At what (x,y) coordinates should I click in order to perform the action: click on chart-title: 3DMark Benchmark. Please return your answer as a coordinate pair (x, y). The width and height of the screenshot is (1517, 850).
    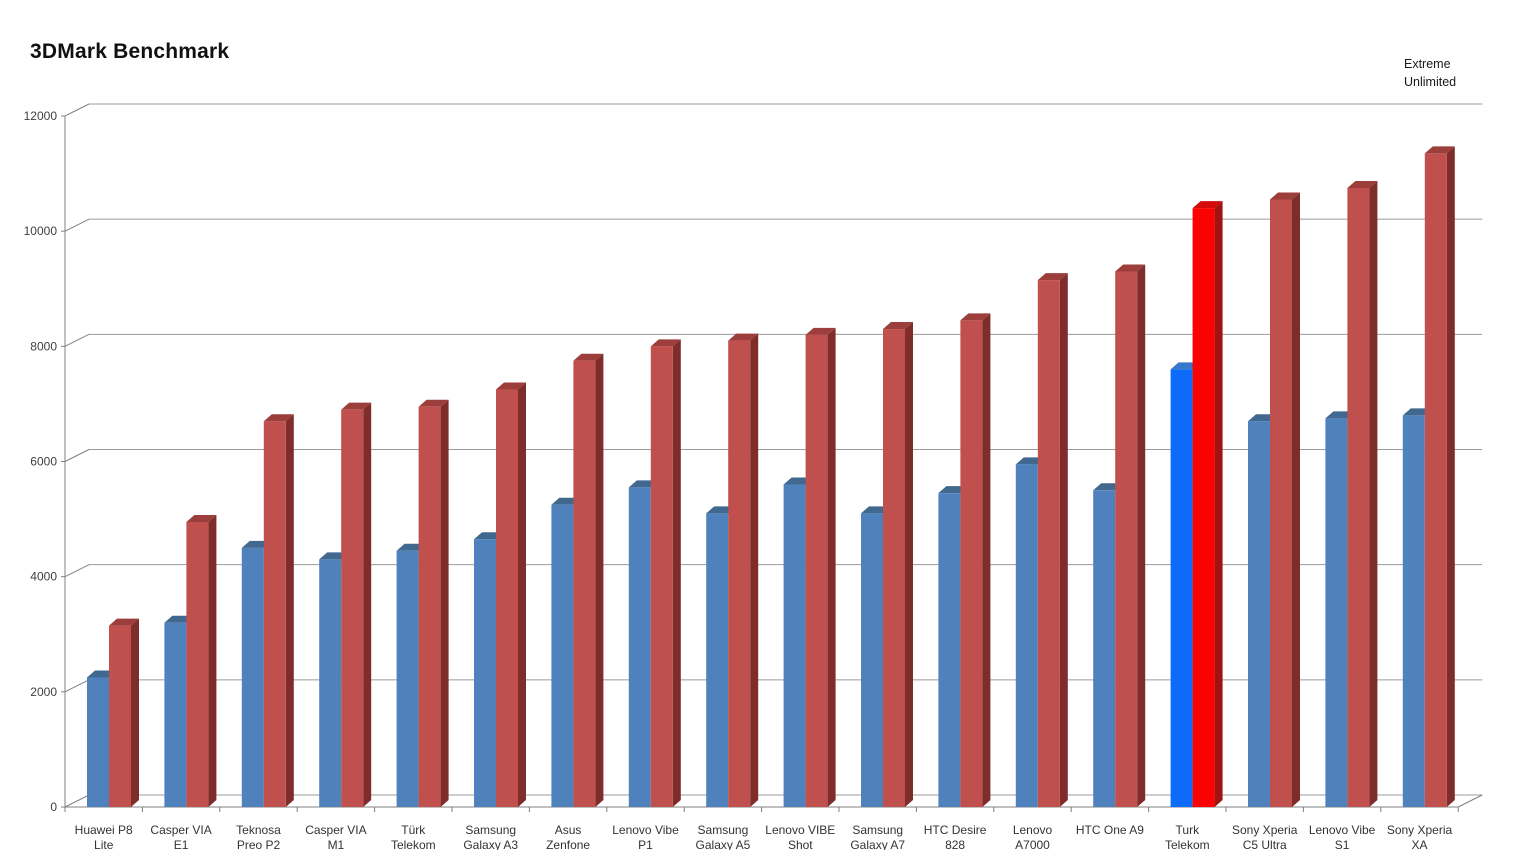
    Looking at the image, I should click on (130, 51).